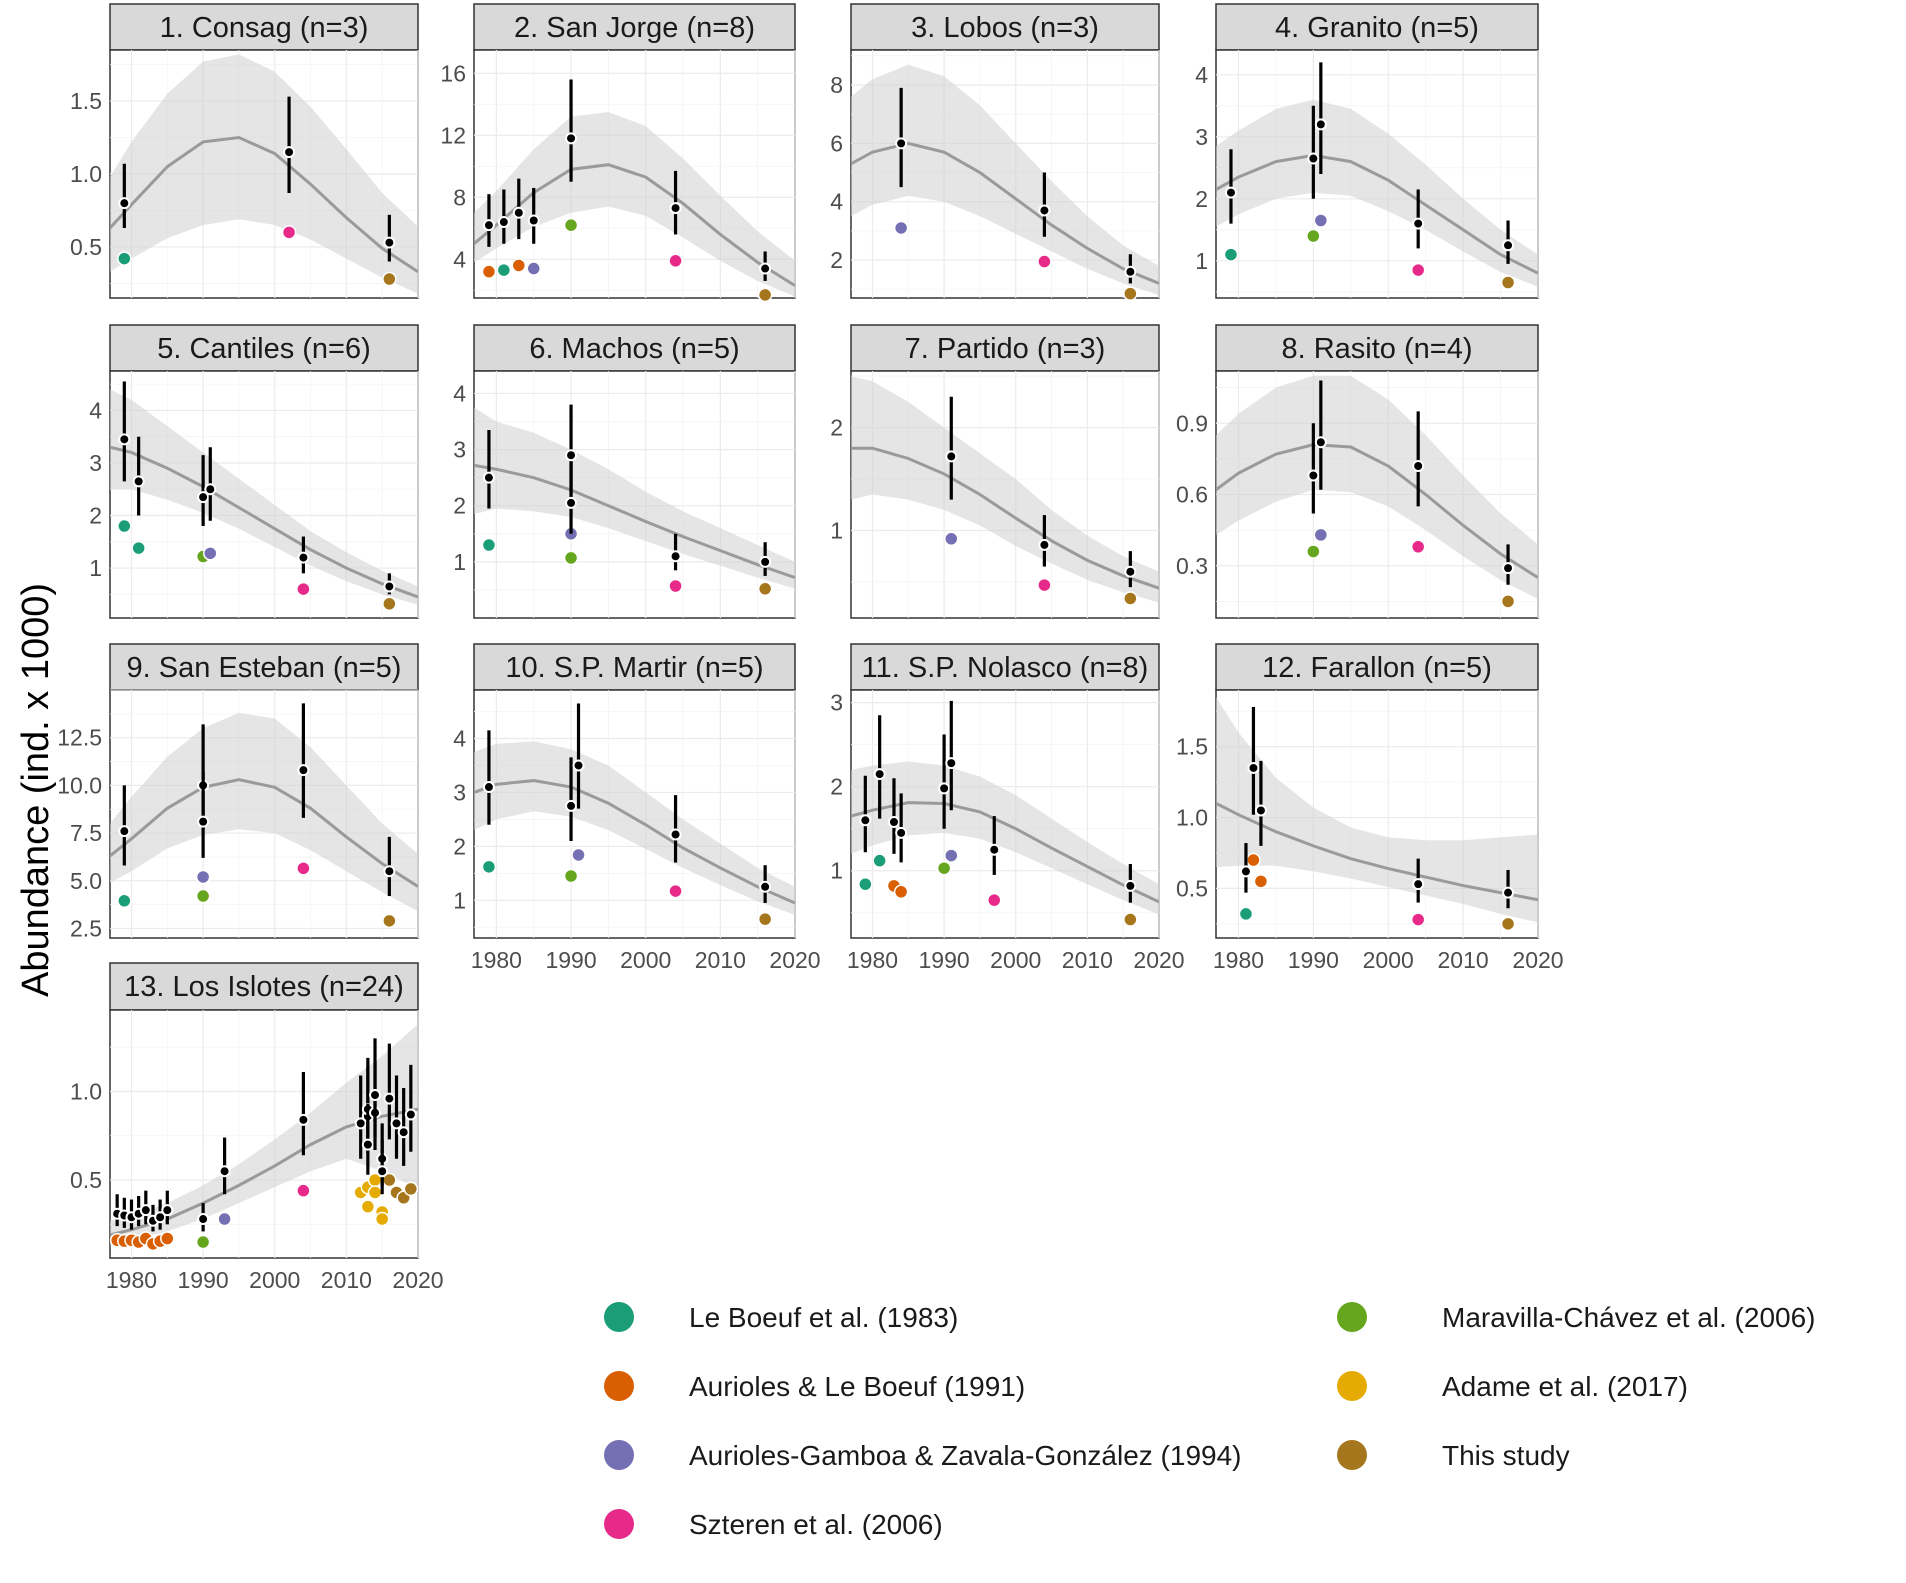  Describe the element at coordinates (86, 881) in the screenshot. I see `y-tick-label: 5.0` at that location.